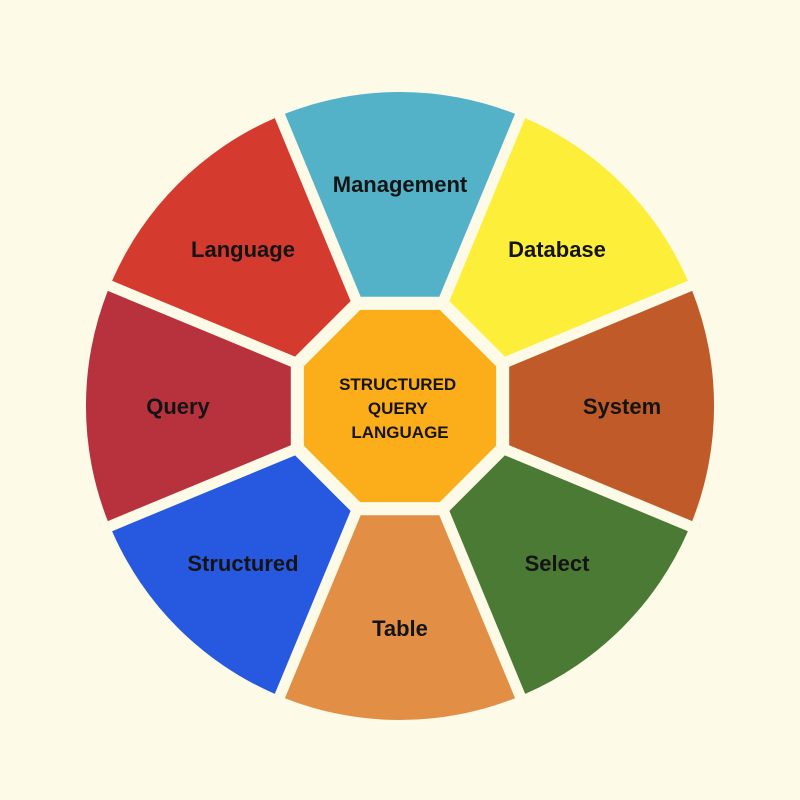  I want to click on segment-structured-label: Structured, so click(242, 563).